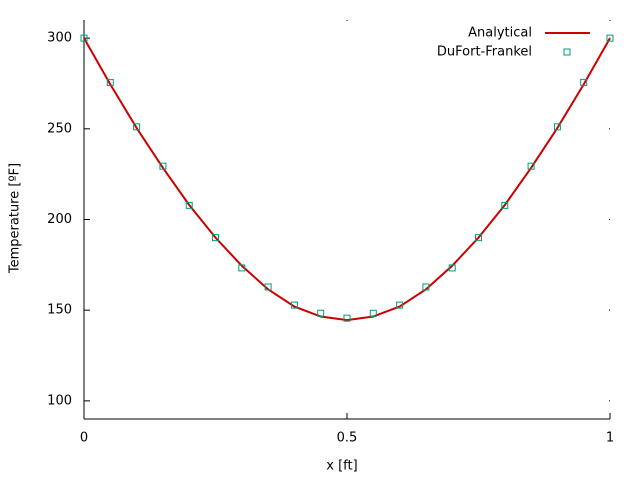  Describe the element at coordinates (59, 219) in the screenshot. I see `y-tick-label: 200` at that location.